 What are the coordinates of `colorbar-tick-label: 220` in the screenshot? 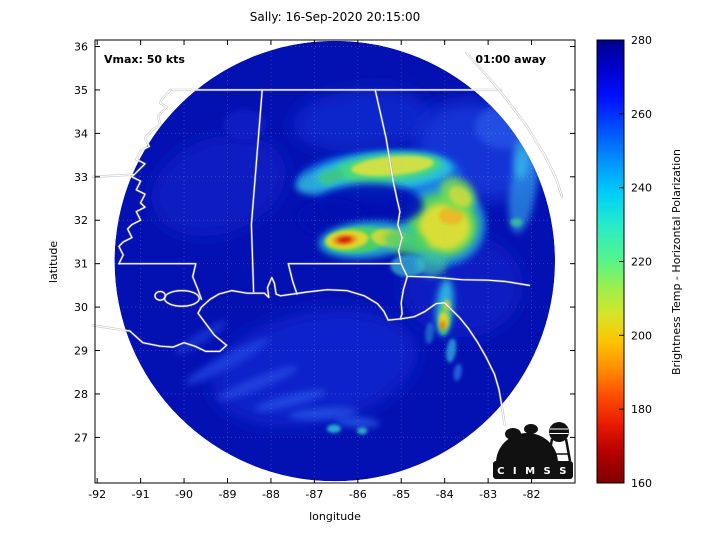 It's located at (641, 262).